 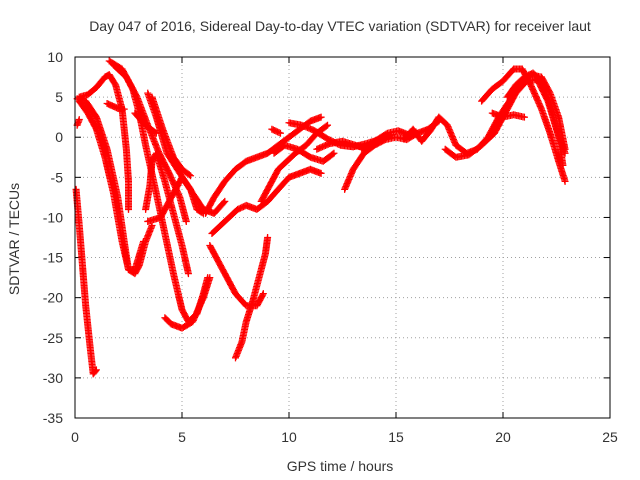 I want to click on x-tick-label: 10, so click(x=289, y=437).